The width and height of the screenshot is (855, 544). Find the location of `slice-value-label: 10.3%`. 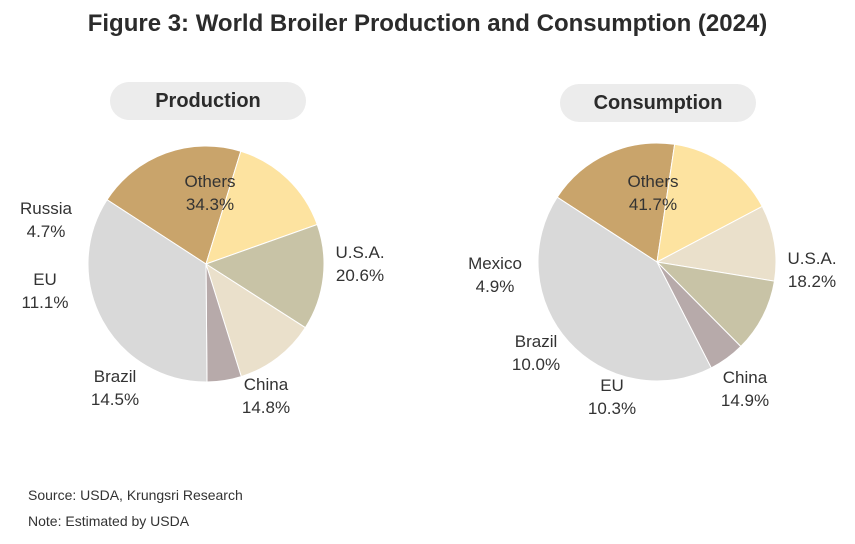

slice-value-label: 10.3% is located at coordinates (612, 408).